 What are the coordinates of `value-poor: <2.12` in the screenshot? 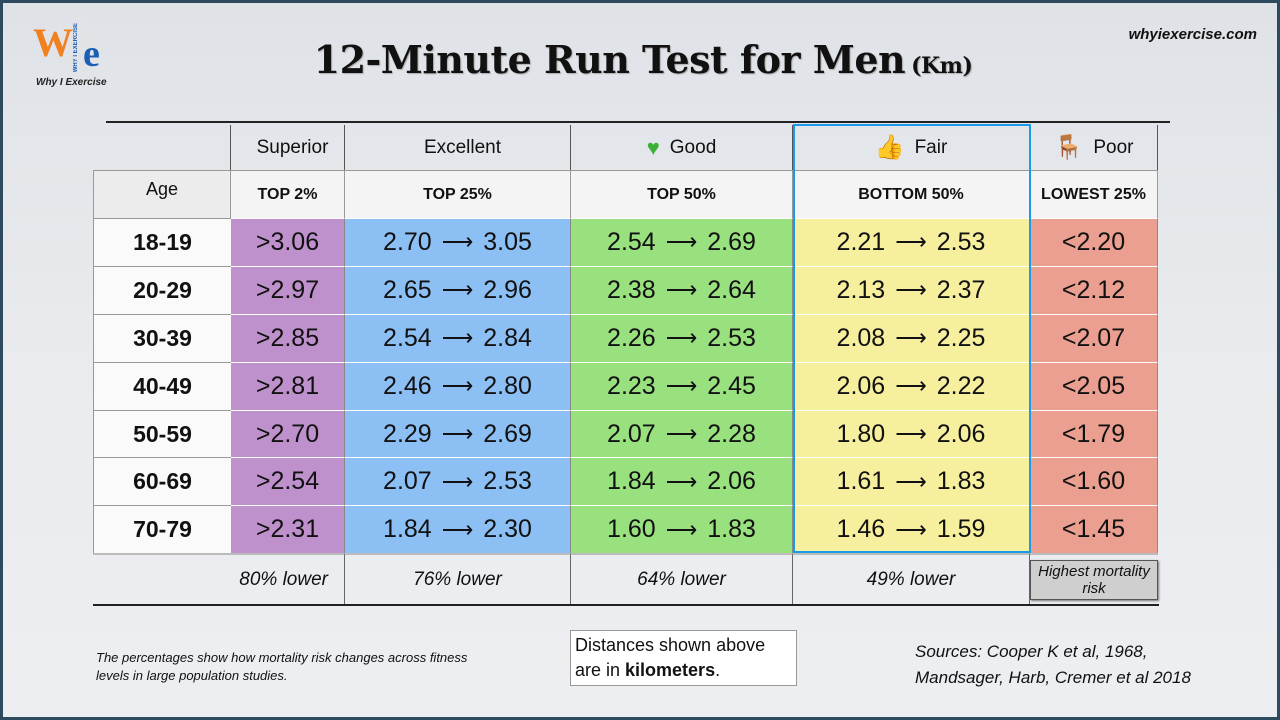 It's located at (1094, 289).